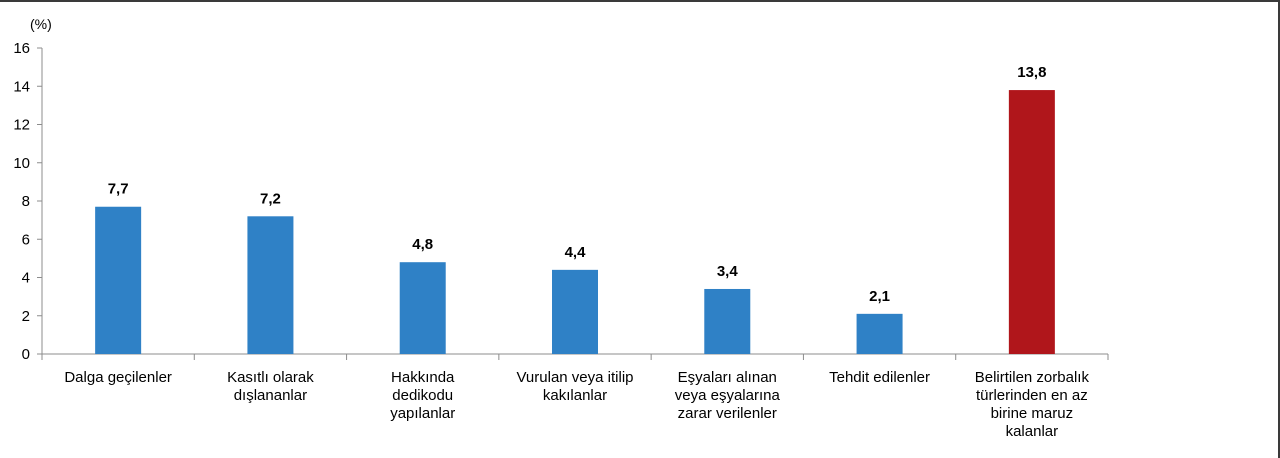 The width and height of the screenshot is (1280, 458). I want to click on y-tick-label: 4, so click(26, 278).